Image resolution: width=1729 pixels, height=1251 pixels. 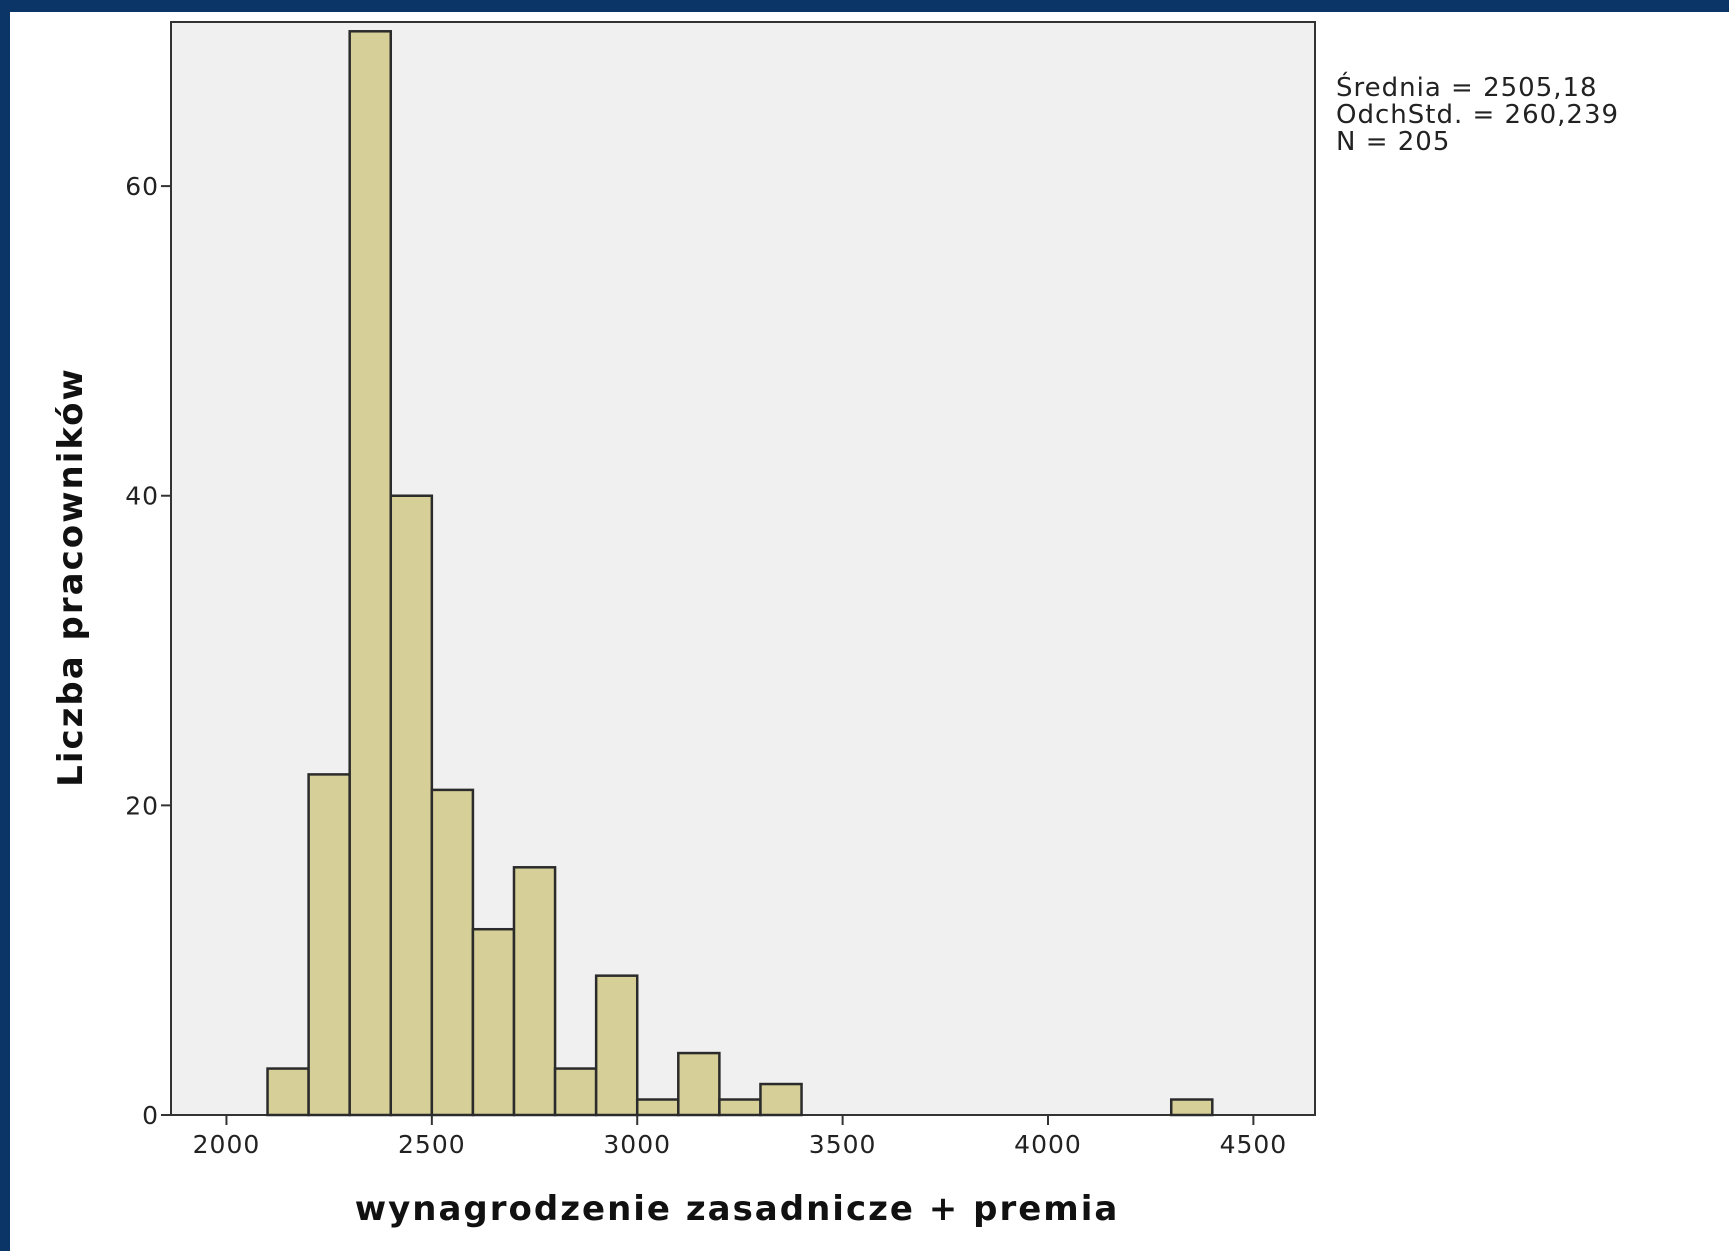 I want to click on y-tick-label: 20, so click(x=142, y=805).